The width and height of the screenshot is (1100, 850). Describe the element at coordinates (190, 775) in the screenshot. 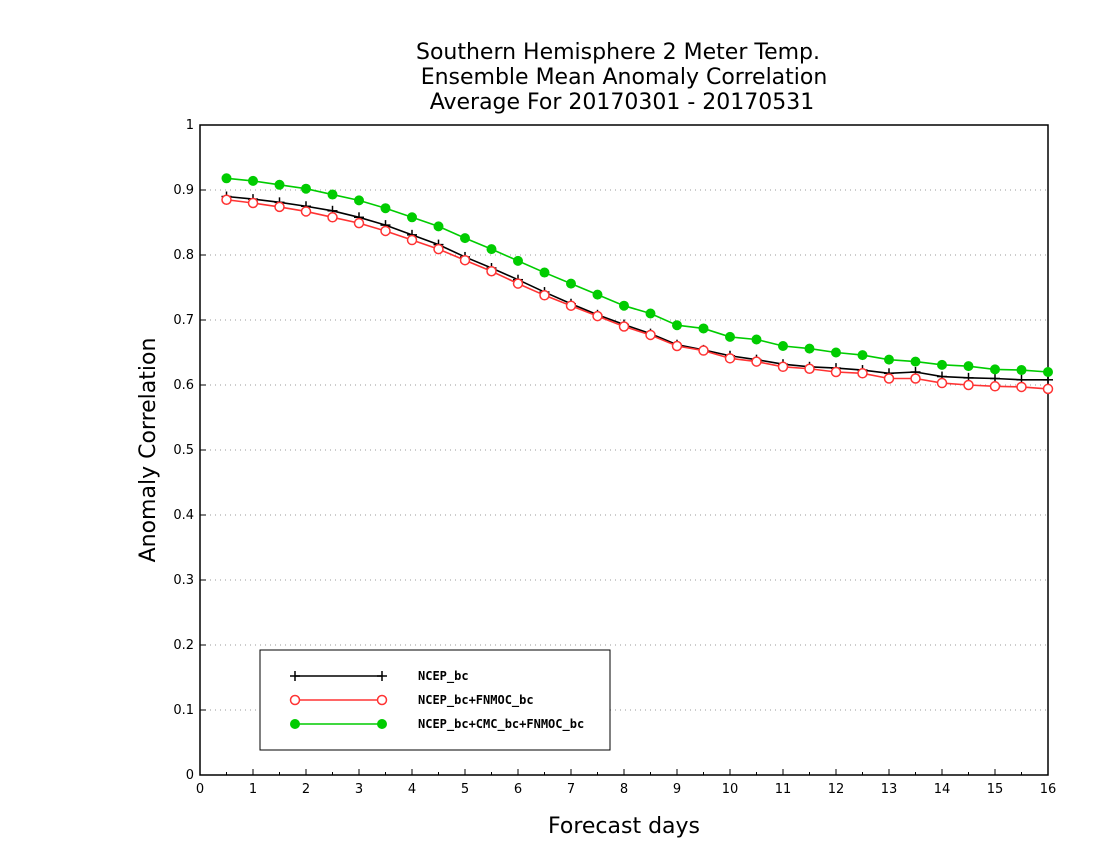

I see `y-tick-label-0: 0` at that location.